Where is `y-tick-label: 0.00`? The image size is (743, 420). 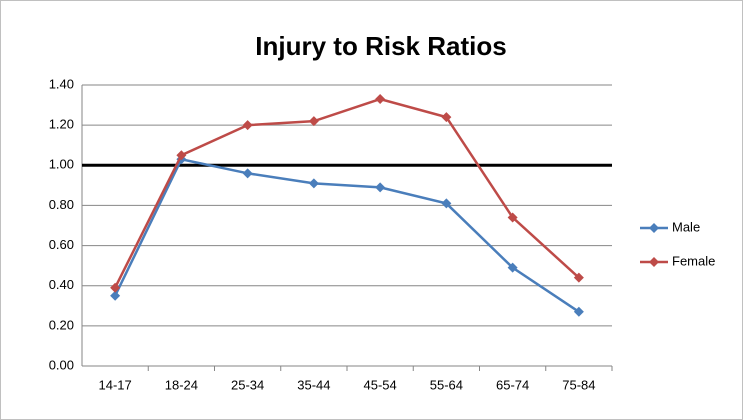 y-tick-label: 0.00 is located at coordinates (61, 364).